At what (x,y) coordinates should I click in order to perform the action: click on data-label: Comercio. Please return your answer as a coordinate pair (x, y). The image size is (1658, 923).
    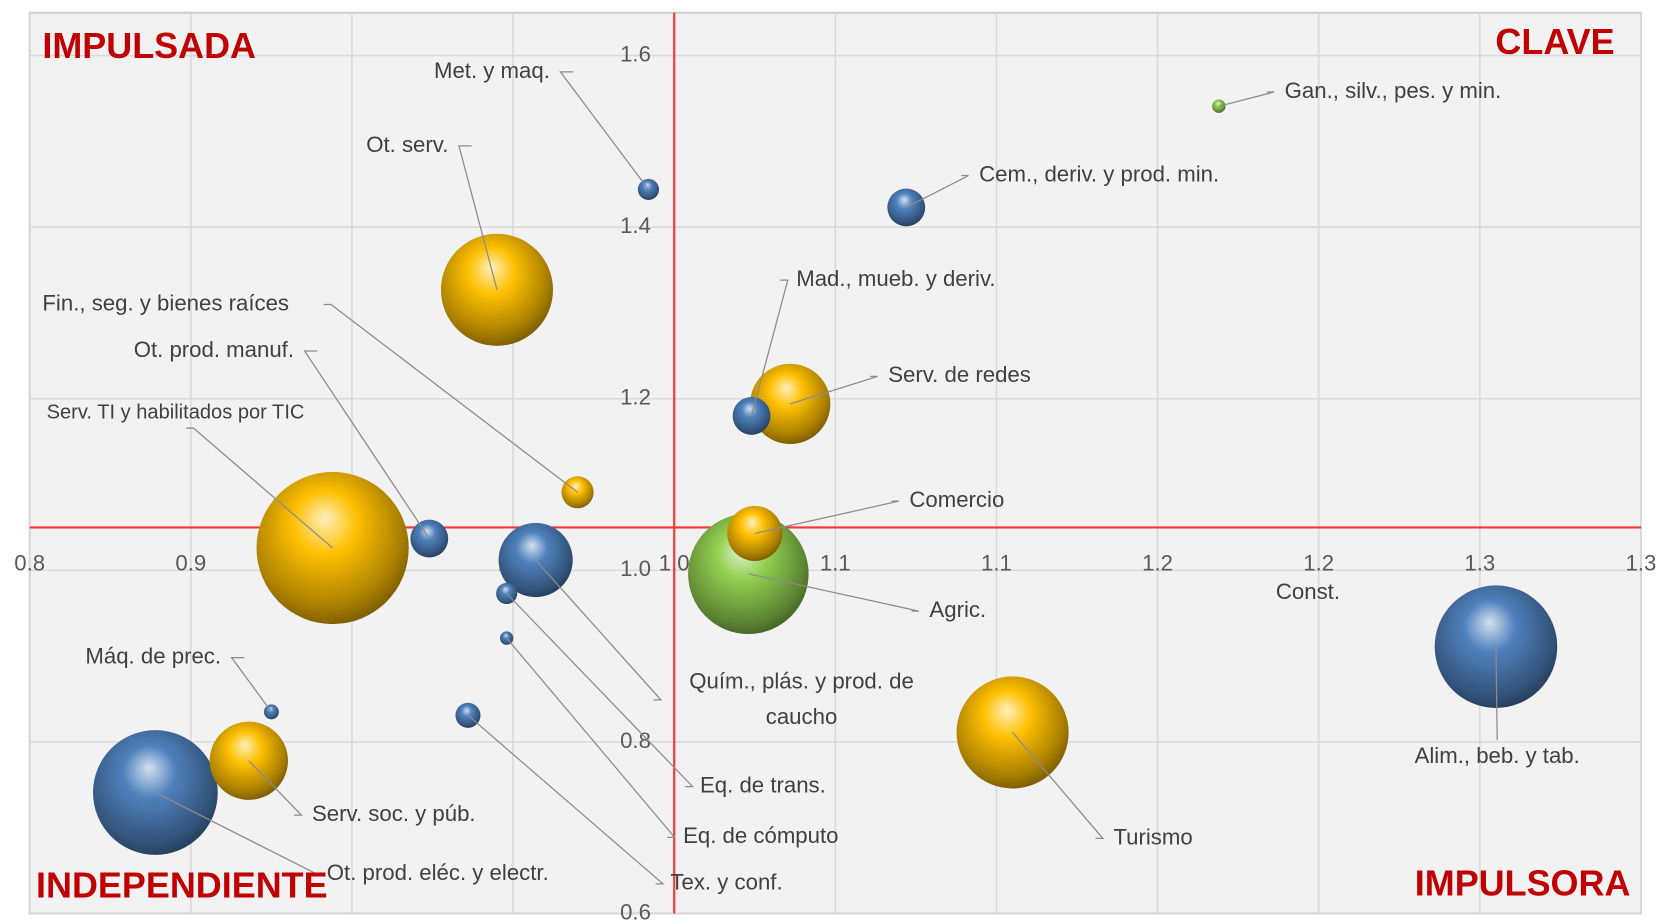
    Looking at the image, I should click on (956, 499).